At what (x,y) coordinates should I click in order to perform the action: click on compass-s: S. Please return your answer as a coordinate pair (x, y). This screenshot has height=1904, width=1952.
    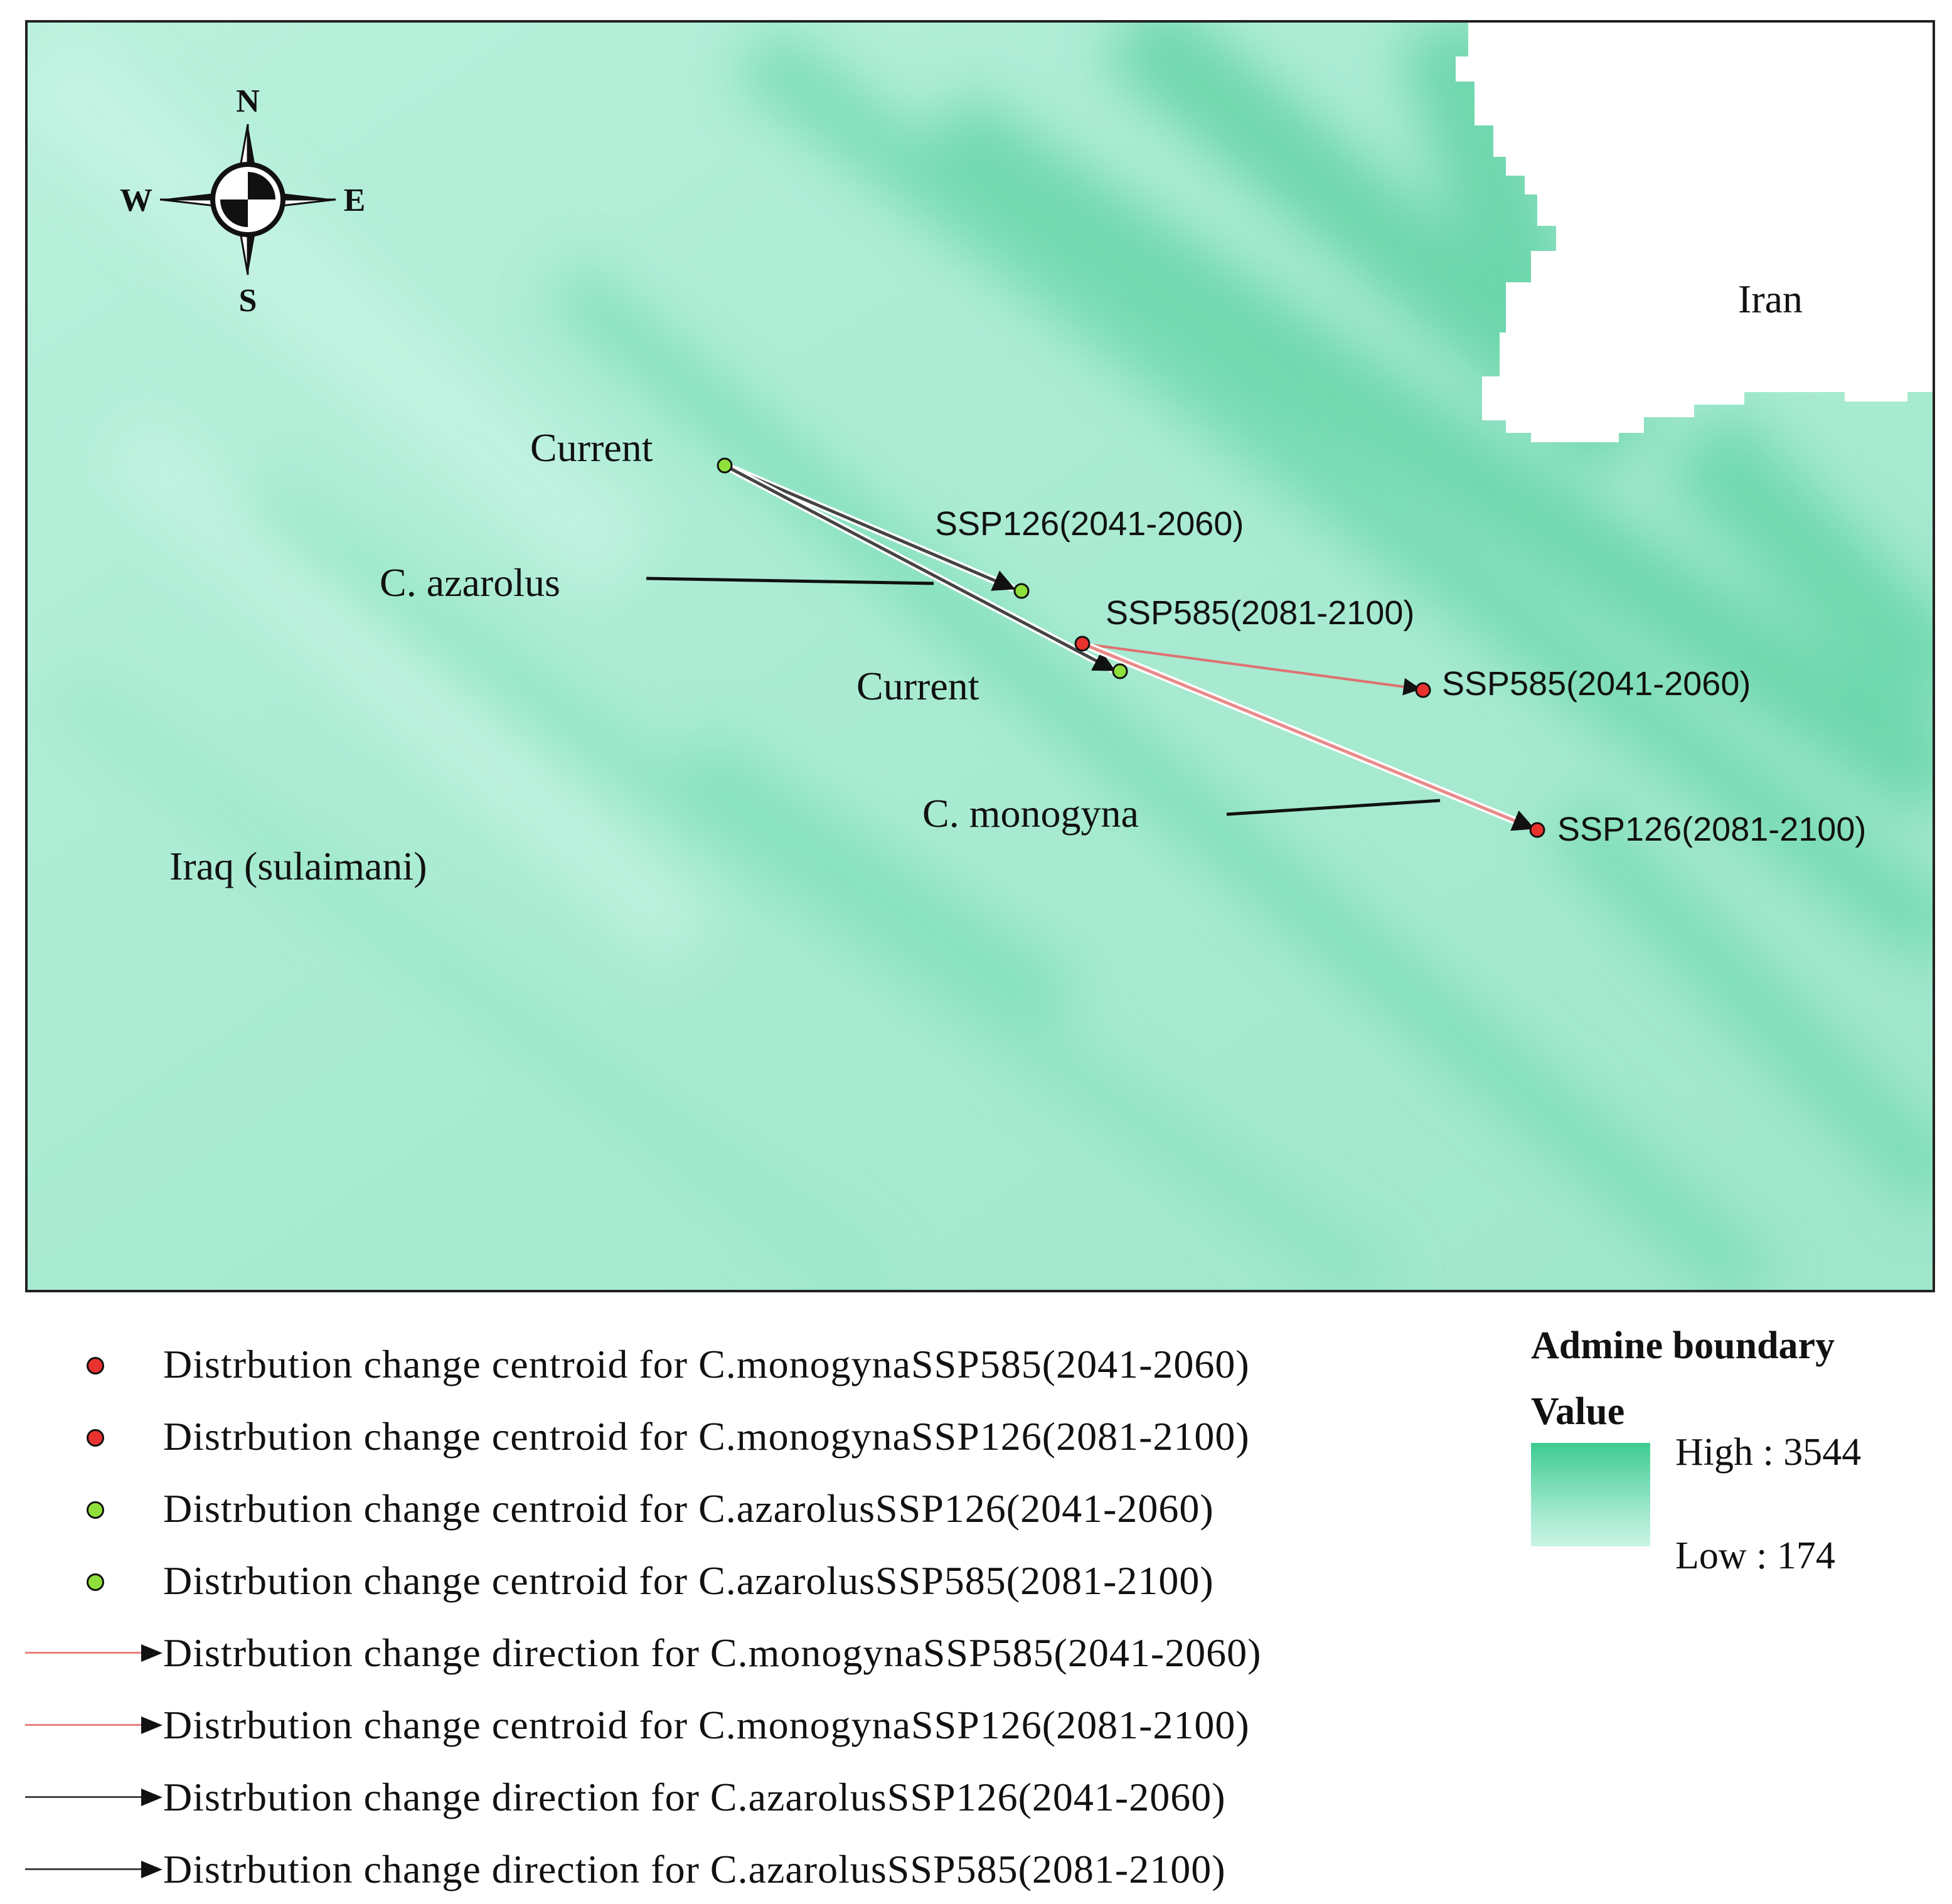
    Looking at the image, I should click on (248, 301).